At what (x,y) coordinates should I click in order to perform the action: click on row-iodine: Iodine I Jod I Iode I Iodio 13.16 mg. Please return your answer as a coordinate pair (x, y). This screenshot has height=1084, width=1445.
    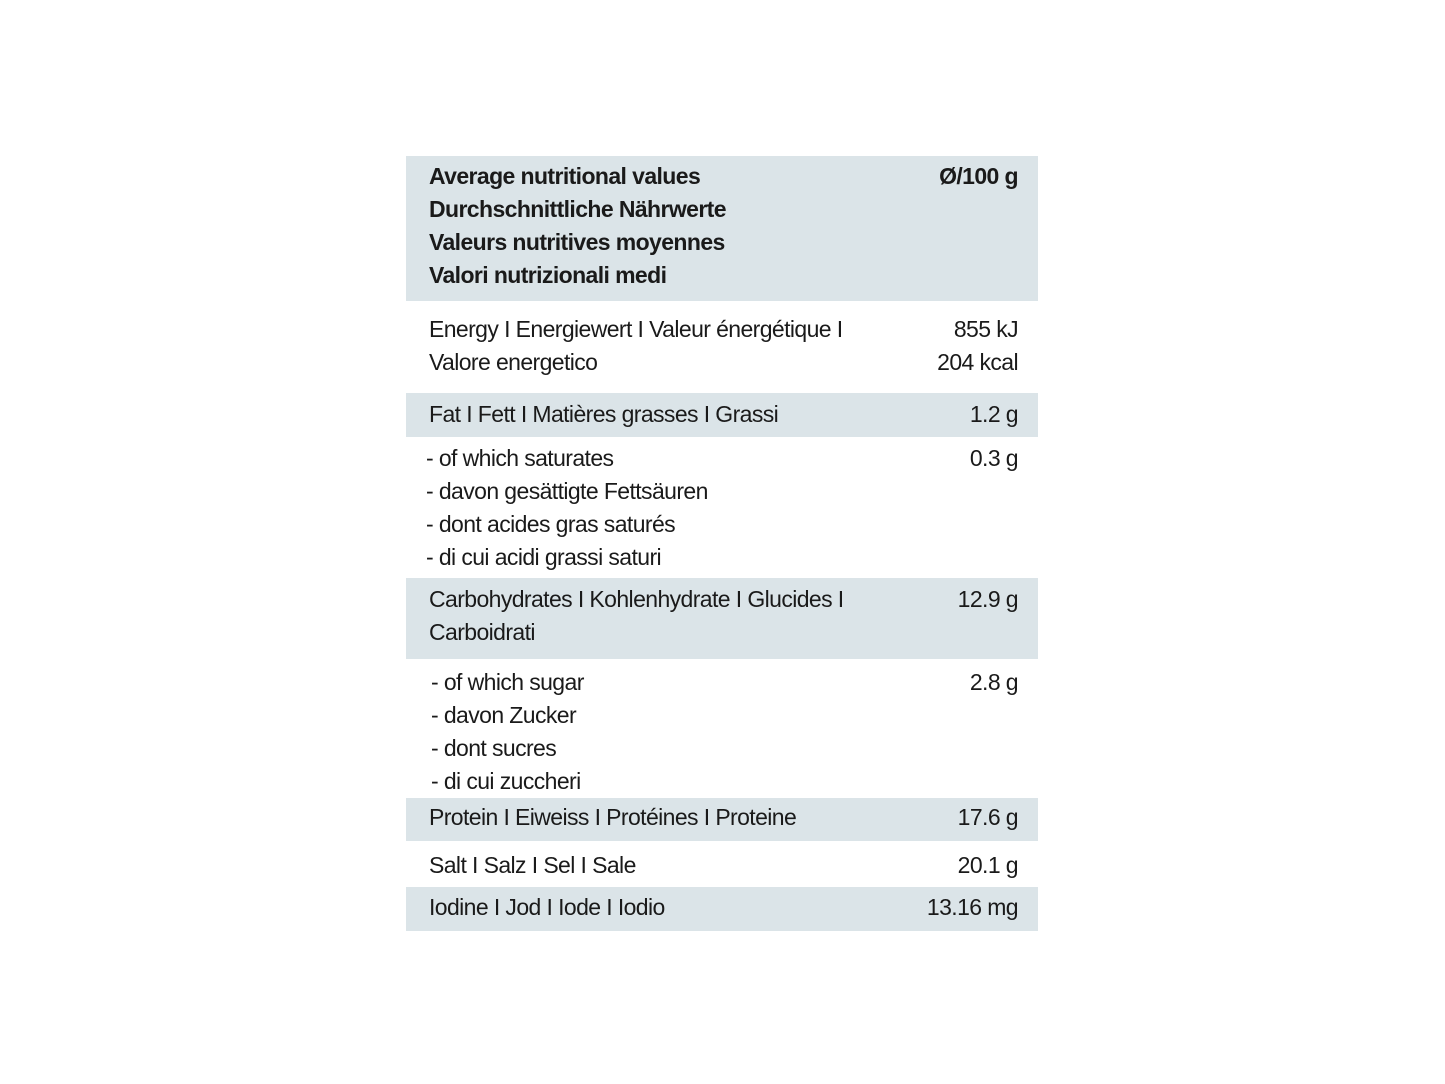
    Looking at the image, I should click on (722, 909).